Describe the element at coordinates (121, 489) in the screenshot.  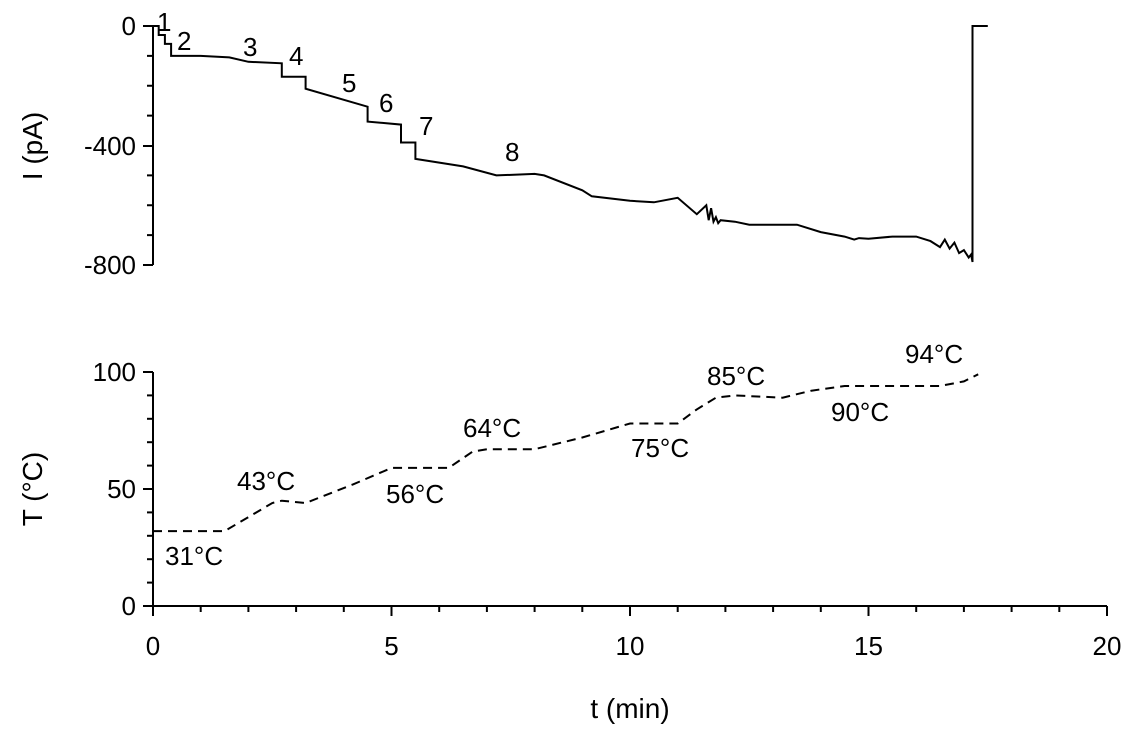
I see `temperature-y-tick-label-50: 50` at that location.